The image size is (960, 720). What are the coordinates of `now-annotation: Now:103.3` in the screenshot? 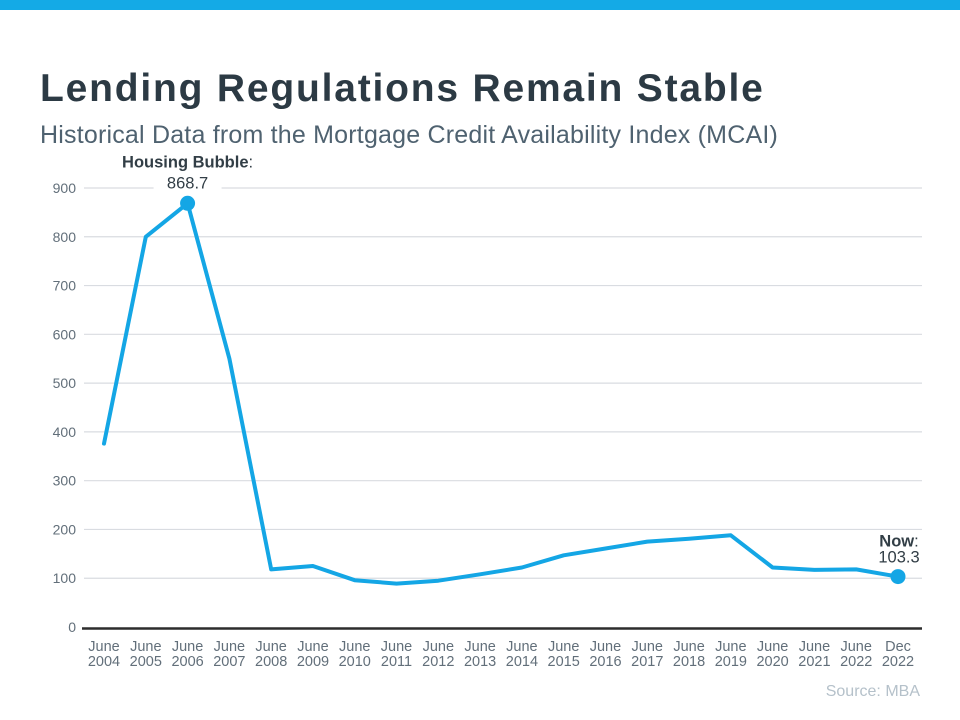 It's located at (898, 550).